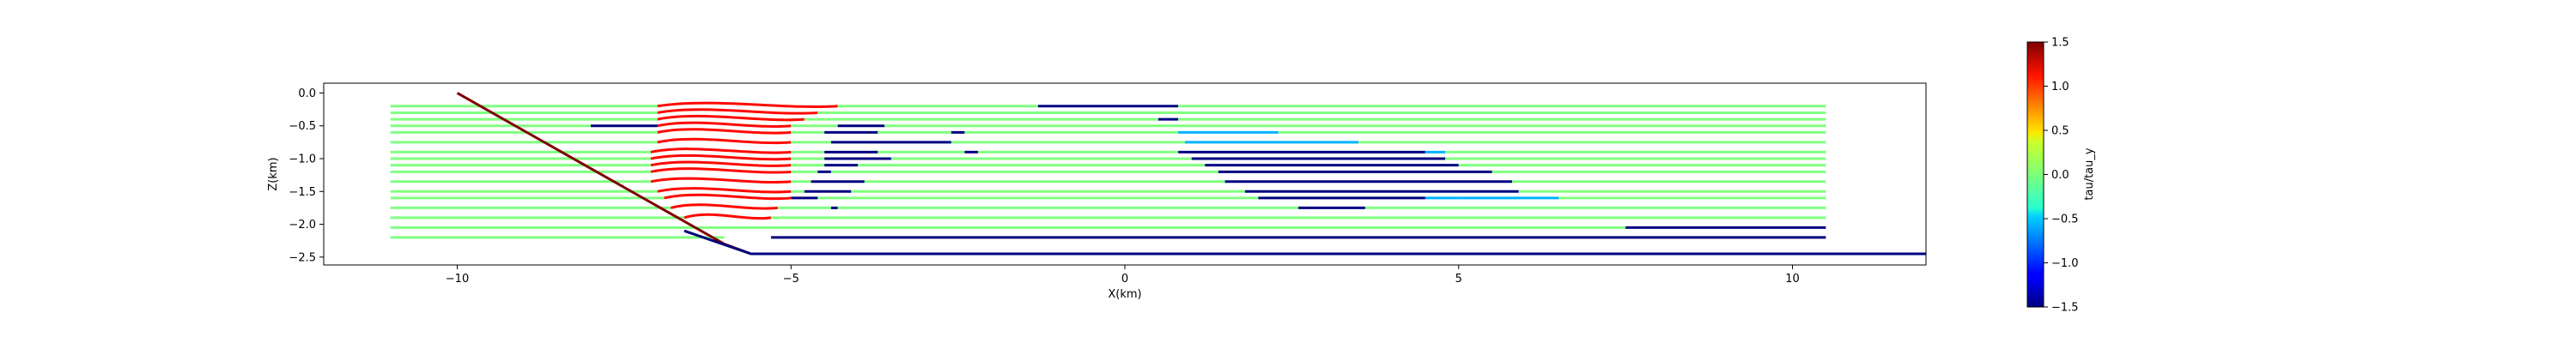 This screenshot has width=2576, height=343. I want to click on colorbar-ticks: 1.5 1.0 0.5 0.0 −0.5 −1.0 −1.5, so click(2061, 176).